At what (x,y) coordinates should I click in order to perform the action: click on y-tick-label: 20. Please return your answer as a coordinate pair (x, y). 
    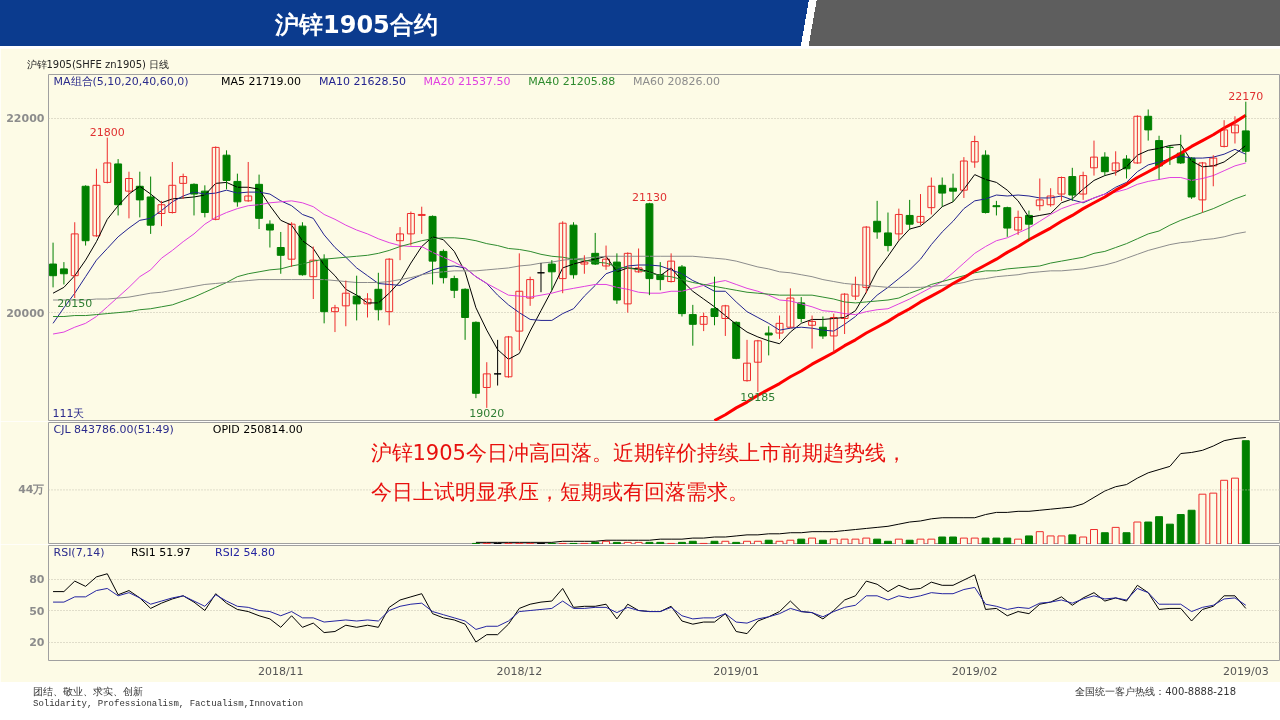
    Looking at the image, I should click on (37, 643).